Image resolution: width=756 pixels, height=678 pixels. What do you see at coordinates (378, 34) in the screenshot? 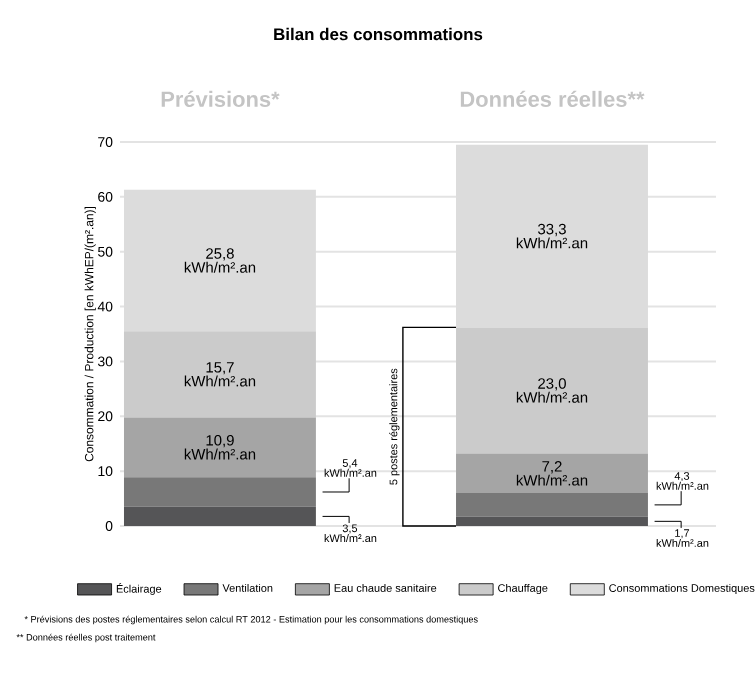
I see `chart-title: Bilan des consommations` at bounding box center [378, 34].